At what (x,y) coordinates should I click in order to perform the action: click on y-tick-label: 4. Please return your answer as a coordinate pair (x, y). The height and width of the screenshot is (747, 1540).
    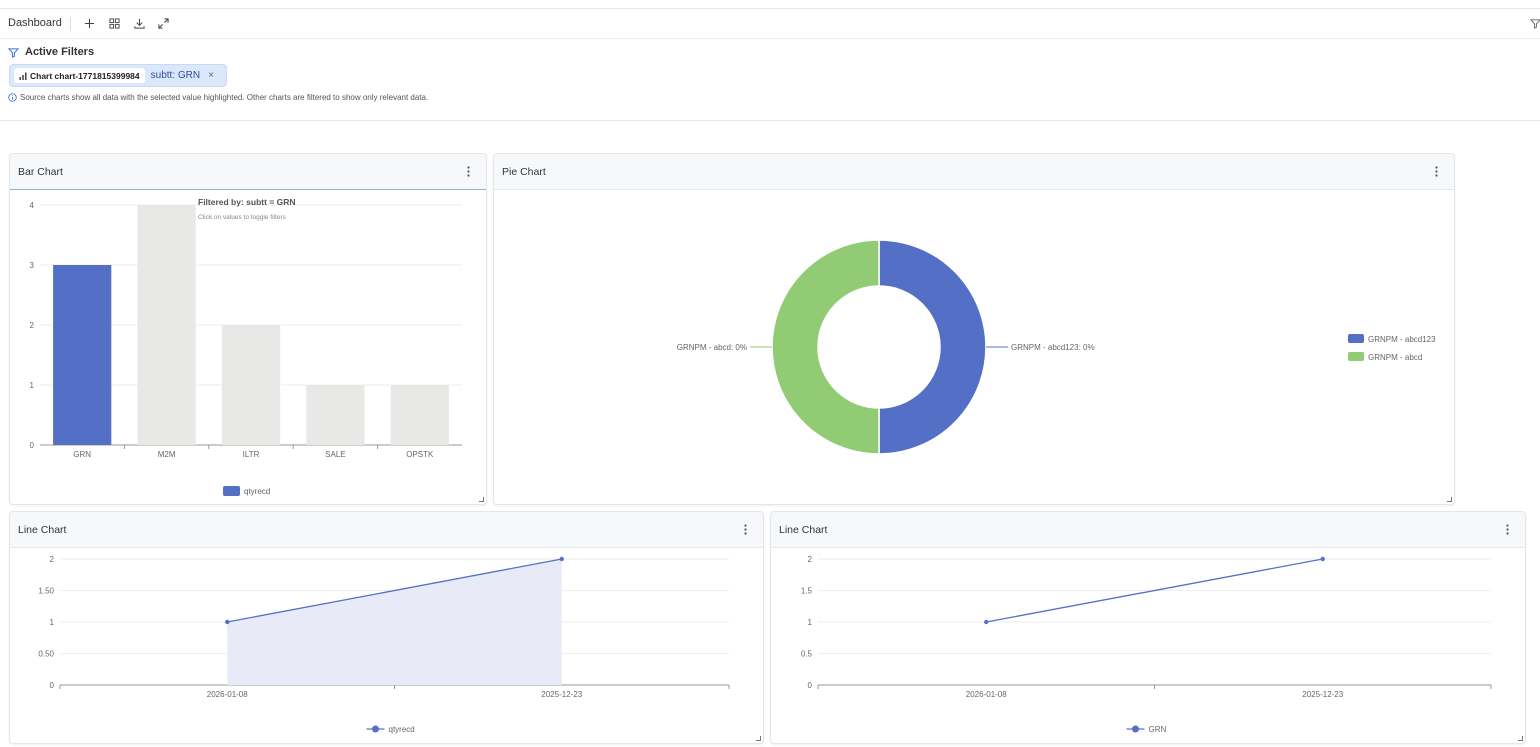
    Looking at the image, I should click on (32, 205).